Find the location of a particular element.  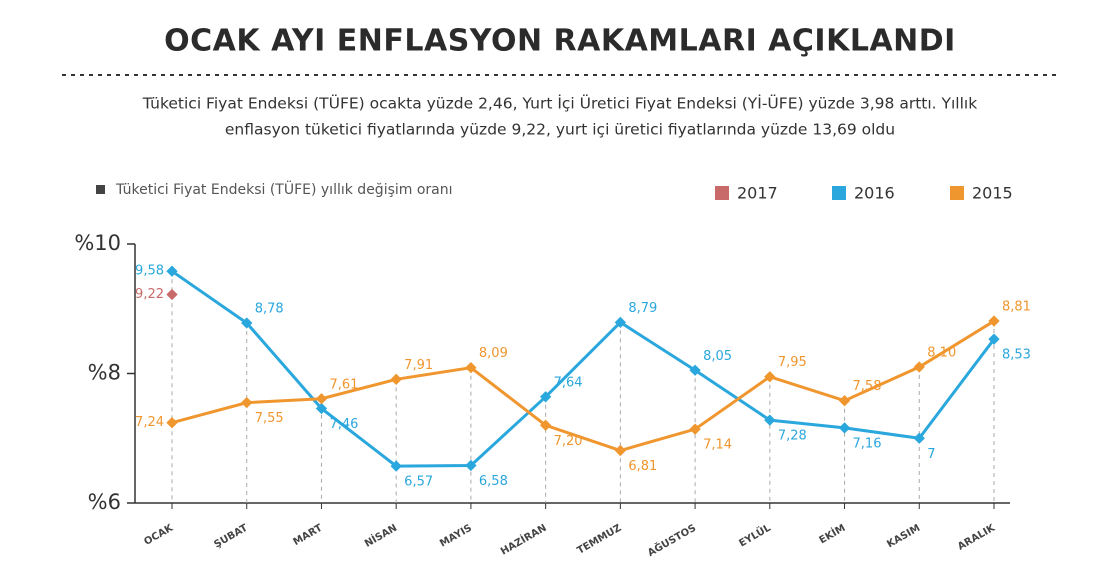

y-tick-label: %6 is located at coordinates (104, 502).